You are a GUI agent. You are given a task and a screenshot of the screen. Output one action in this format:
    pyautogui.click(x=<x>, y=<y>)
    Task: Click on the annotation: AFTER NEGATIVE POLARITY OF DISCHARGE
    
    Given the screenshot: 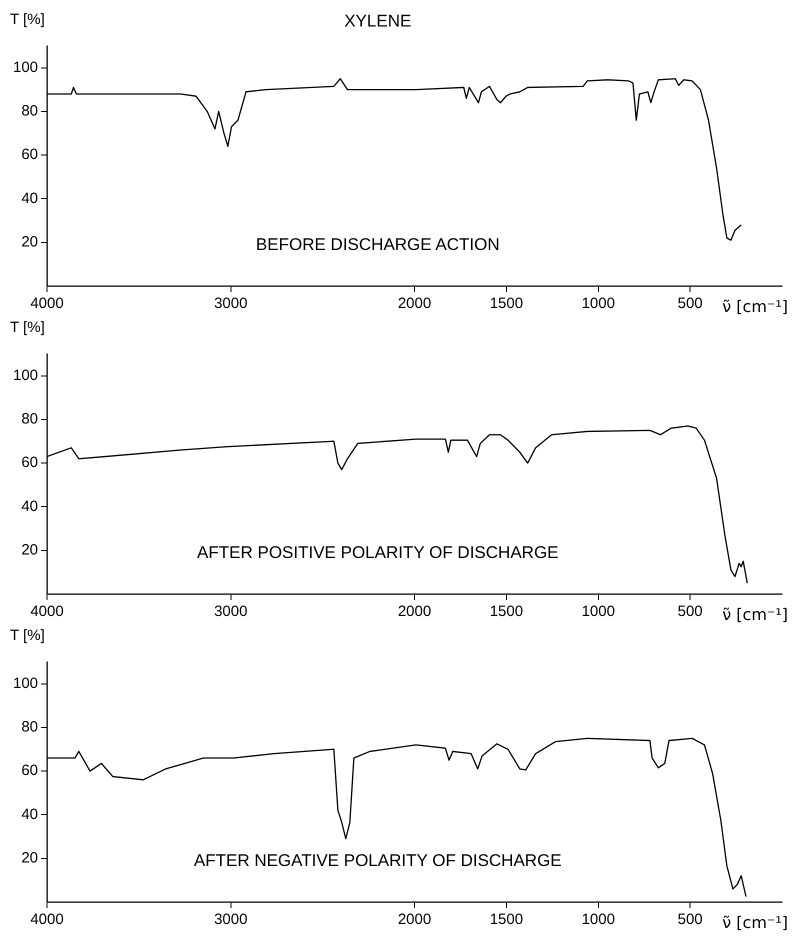 What is the action you would take?
    pyautogui.click(x=378, y=860)
    